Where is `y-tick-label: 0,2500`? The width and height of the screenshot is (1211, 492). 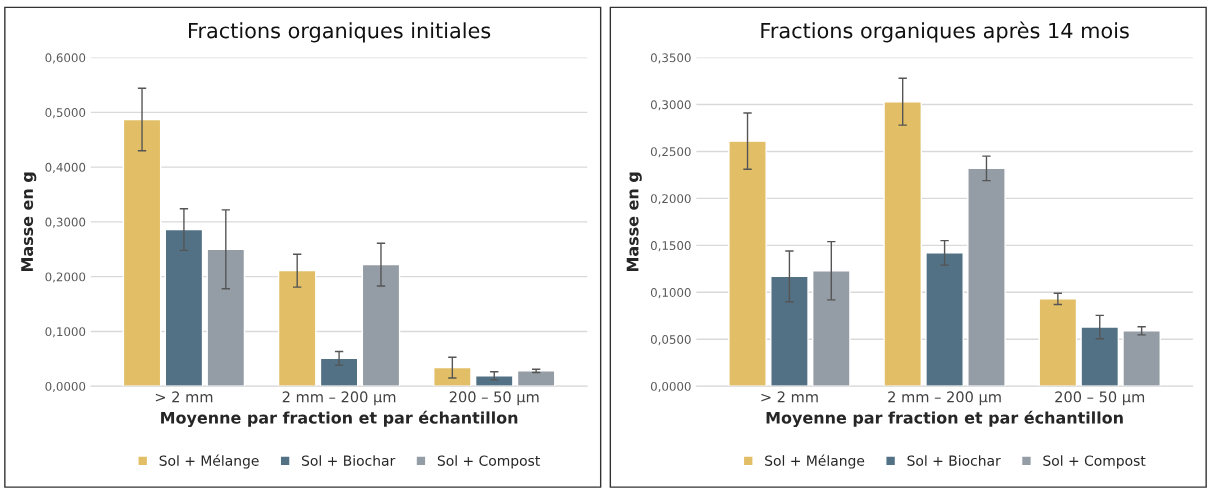 y-tick-label: 0,2500 is located at coordinates (670, 152).